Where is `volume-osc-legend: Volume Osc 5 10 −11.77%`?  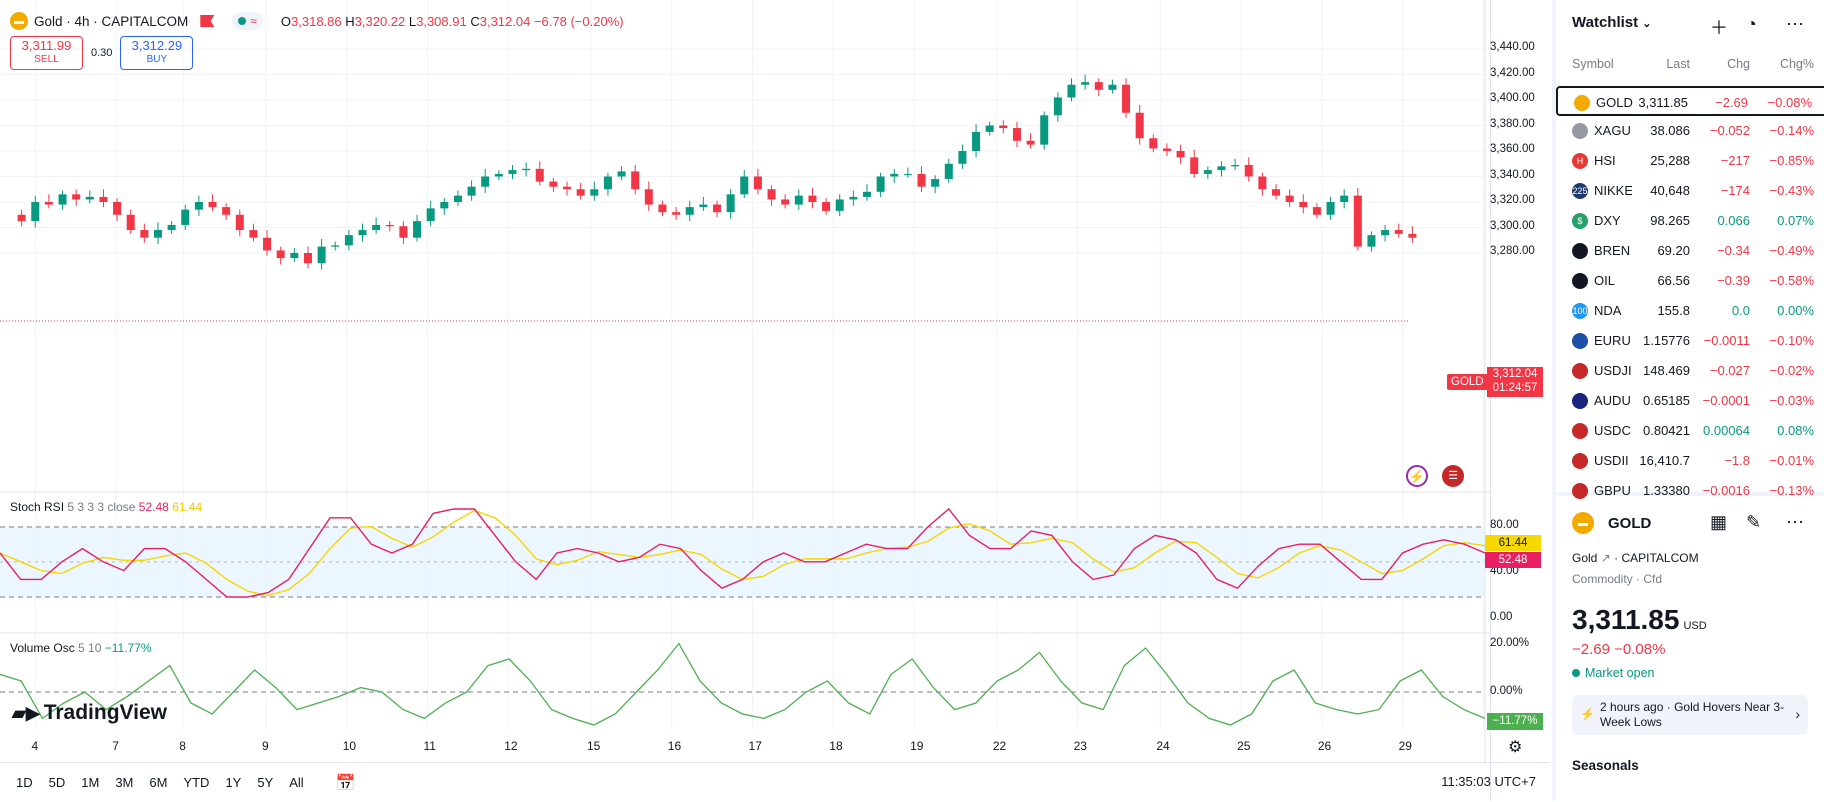 volume-osc-legend: Volume Osc 5 10 −11.77% is located at coordinates (81, 648).